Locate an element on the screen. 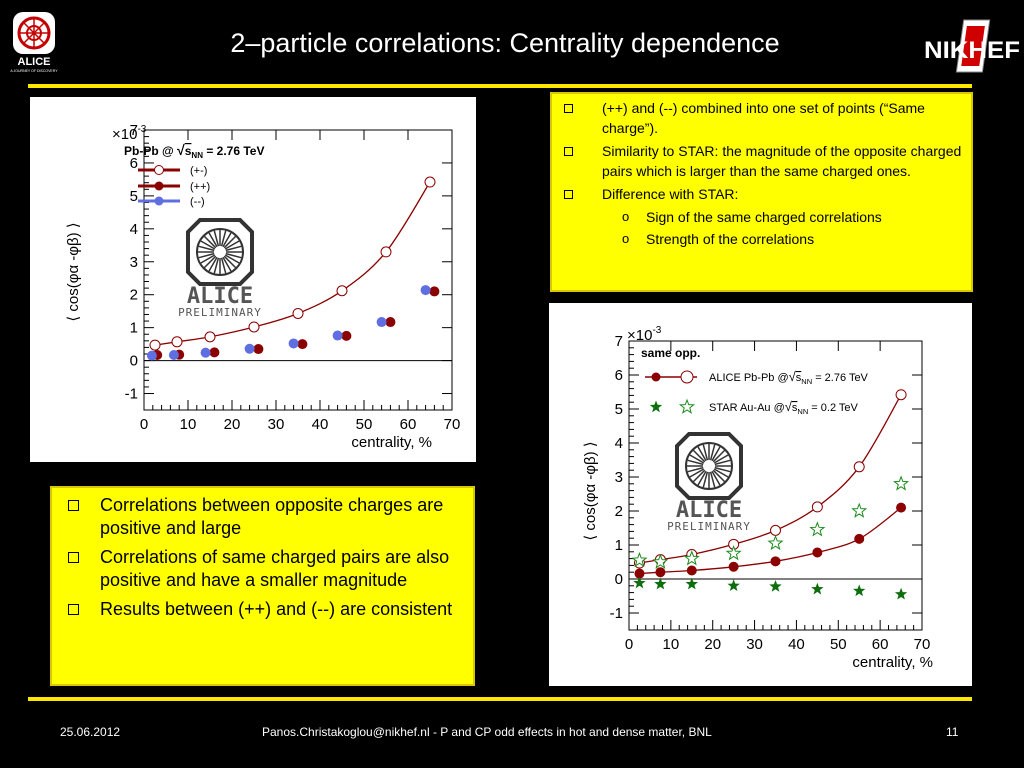 The height and width of the screenshot is (768, 1024). circle-bullet-icon: o is located at coordinates (626, 216).